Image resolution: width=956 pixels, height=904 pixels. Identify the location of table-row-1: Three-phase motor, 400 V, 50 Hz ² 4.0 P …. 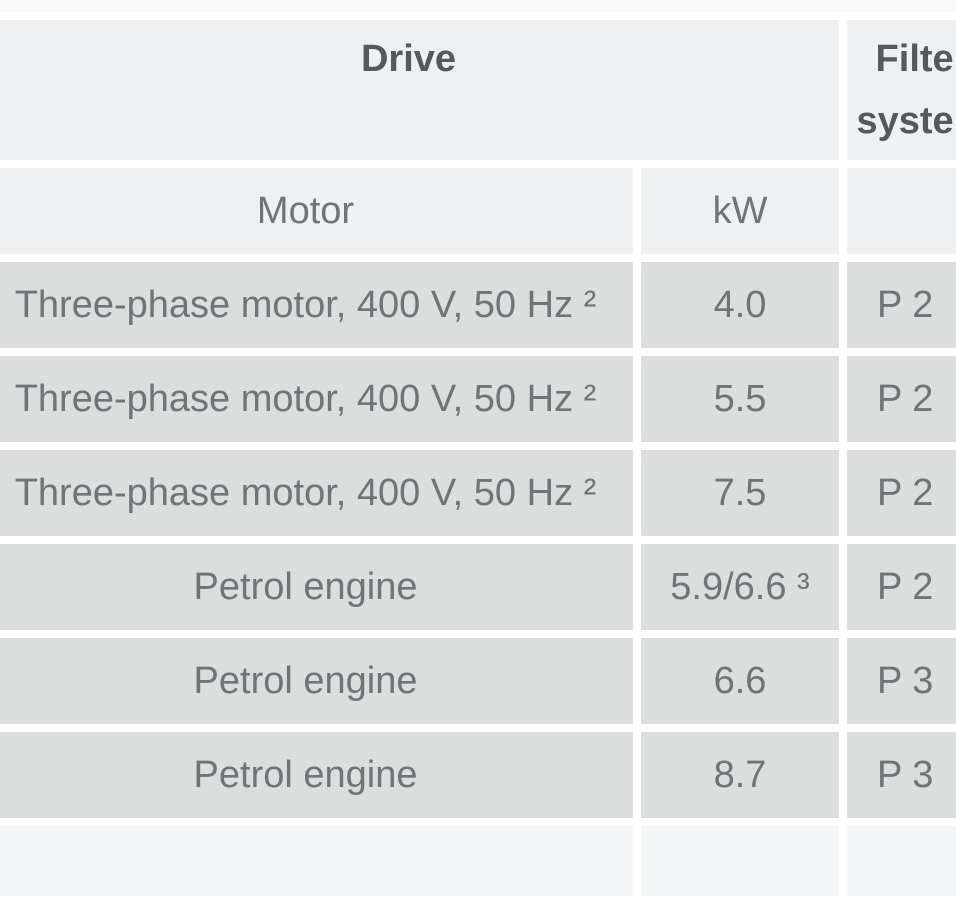
(478, 305).